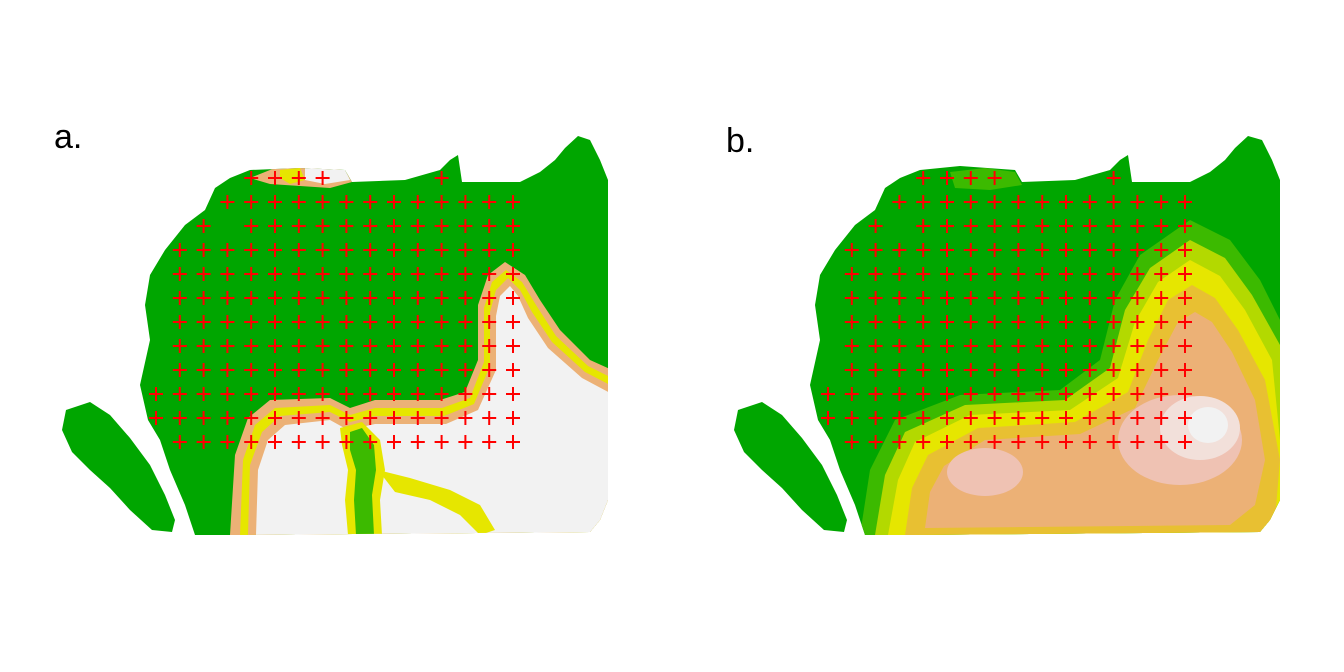  Describe the element at coordinates (1006, 310) in the screenshot. I see `panel-b-sample-points` at that location.